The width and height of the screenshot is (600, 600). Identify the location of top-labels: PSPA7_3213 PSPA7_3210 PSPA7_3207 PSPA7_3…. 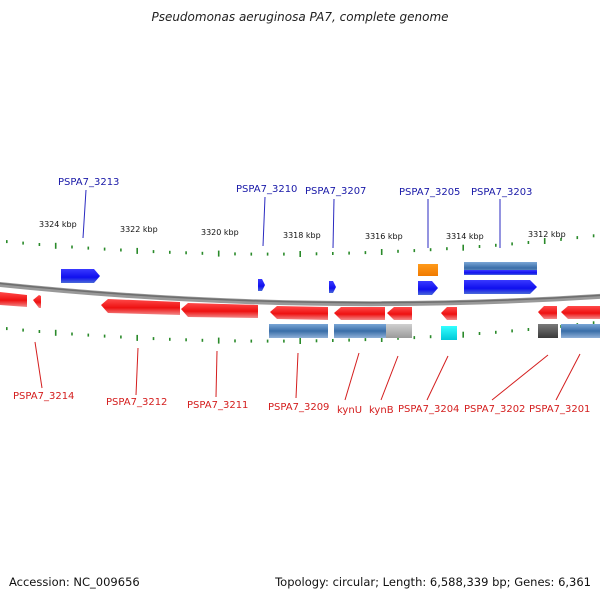
(295, 187).